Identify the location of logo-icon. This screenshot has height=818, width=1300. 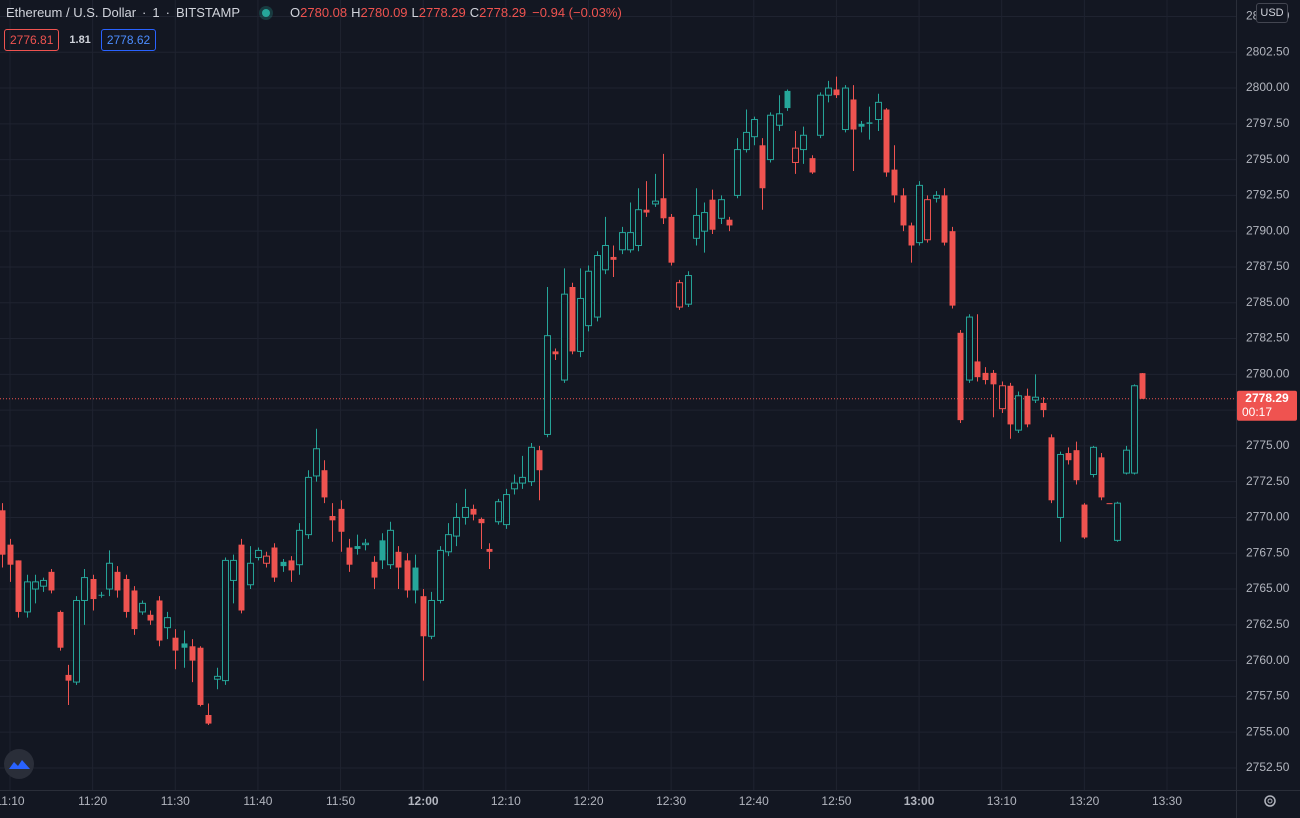
(19, 764).